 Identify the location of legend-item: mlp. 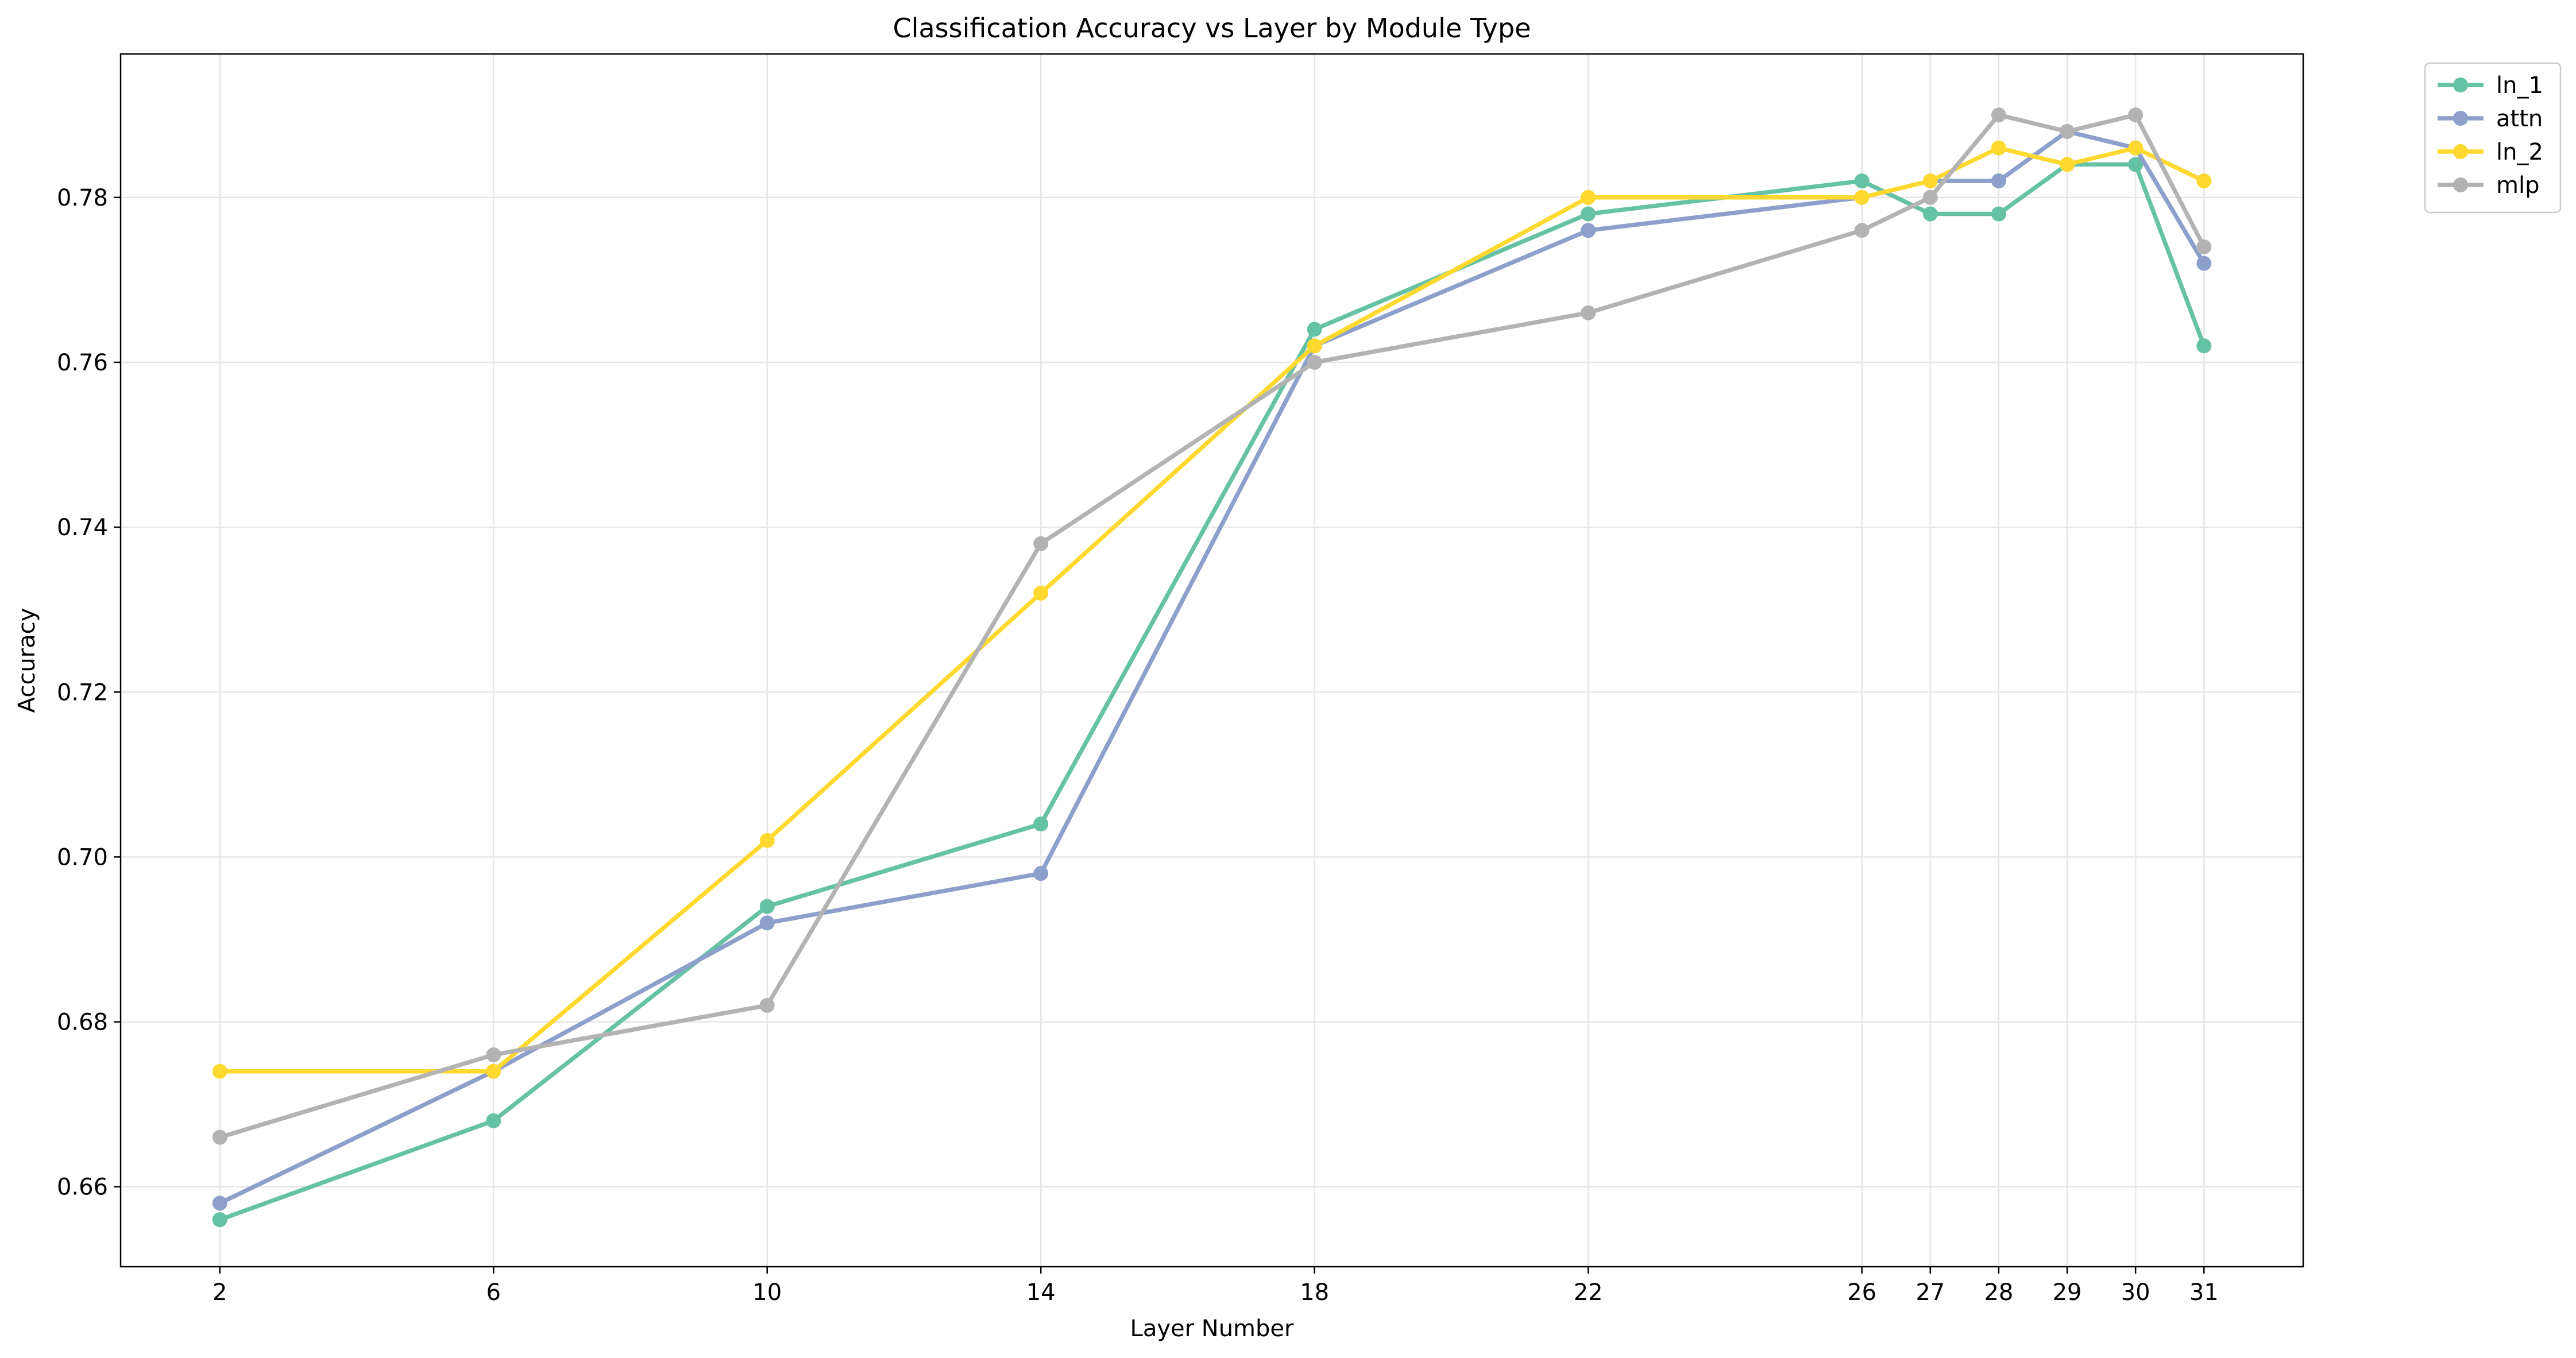
(2488, 185).